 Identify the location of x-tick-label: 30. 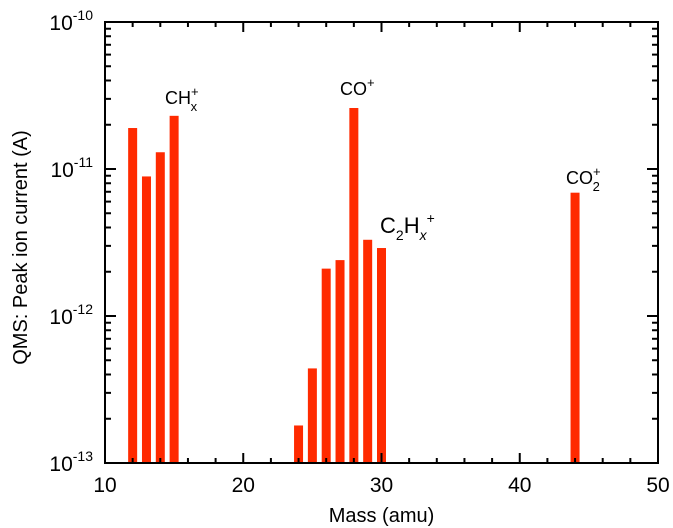
(381, 485).